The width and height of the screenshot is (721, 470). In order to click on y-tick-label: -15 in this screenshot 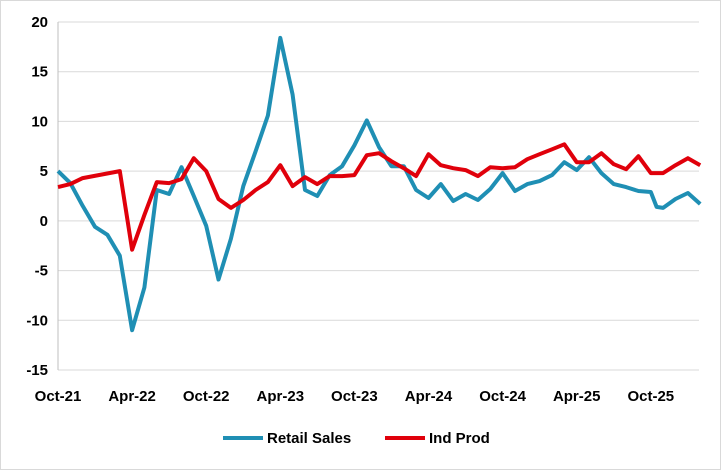, I will do `click(37, 370)`.